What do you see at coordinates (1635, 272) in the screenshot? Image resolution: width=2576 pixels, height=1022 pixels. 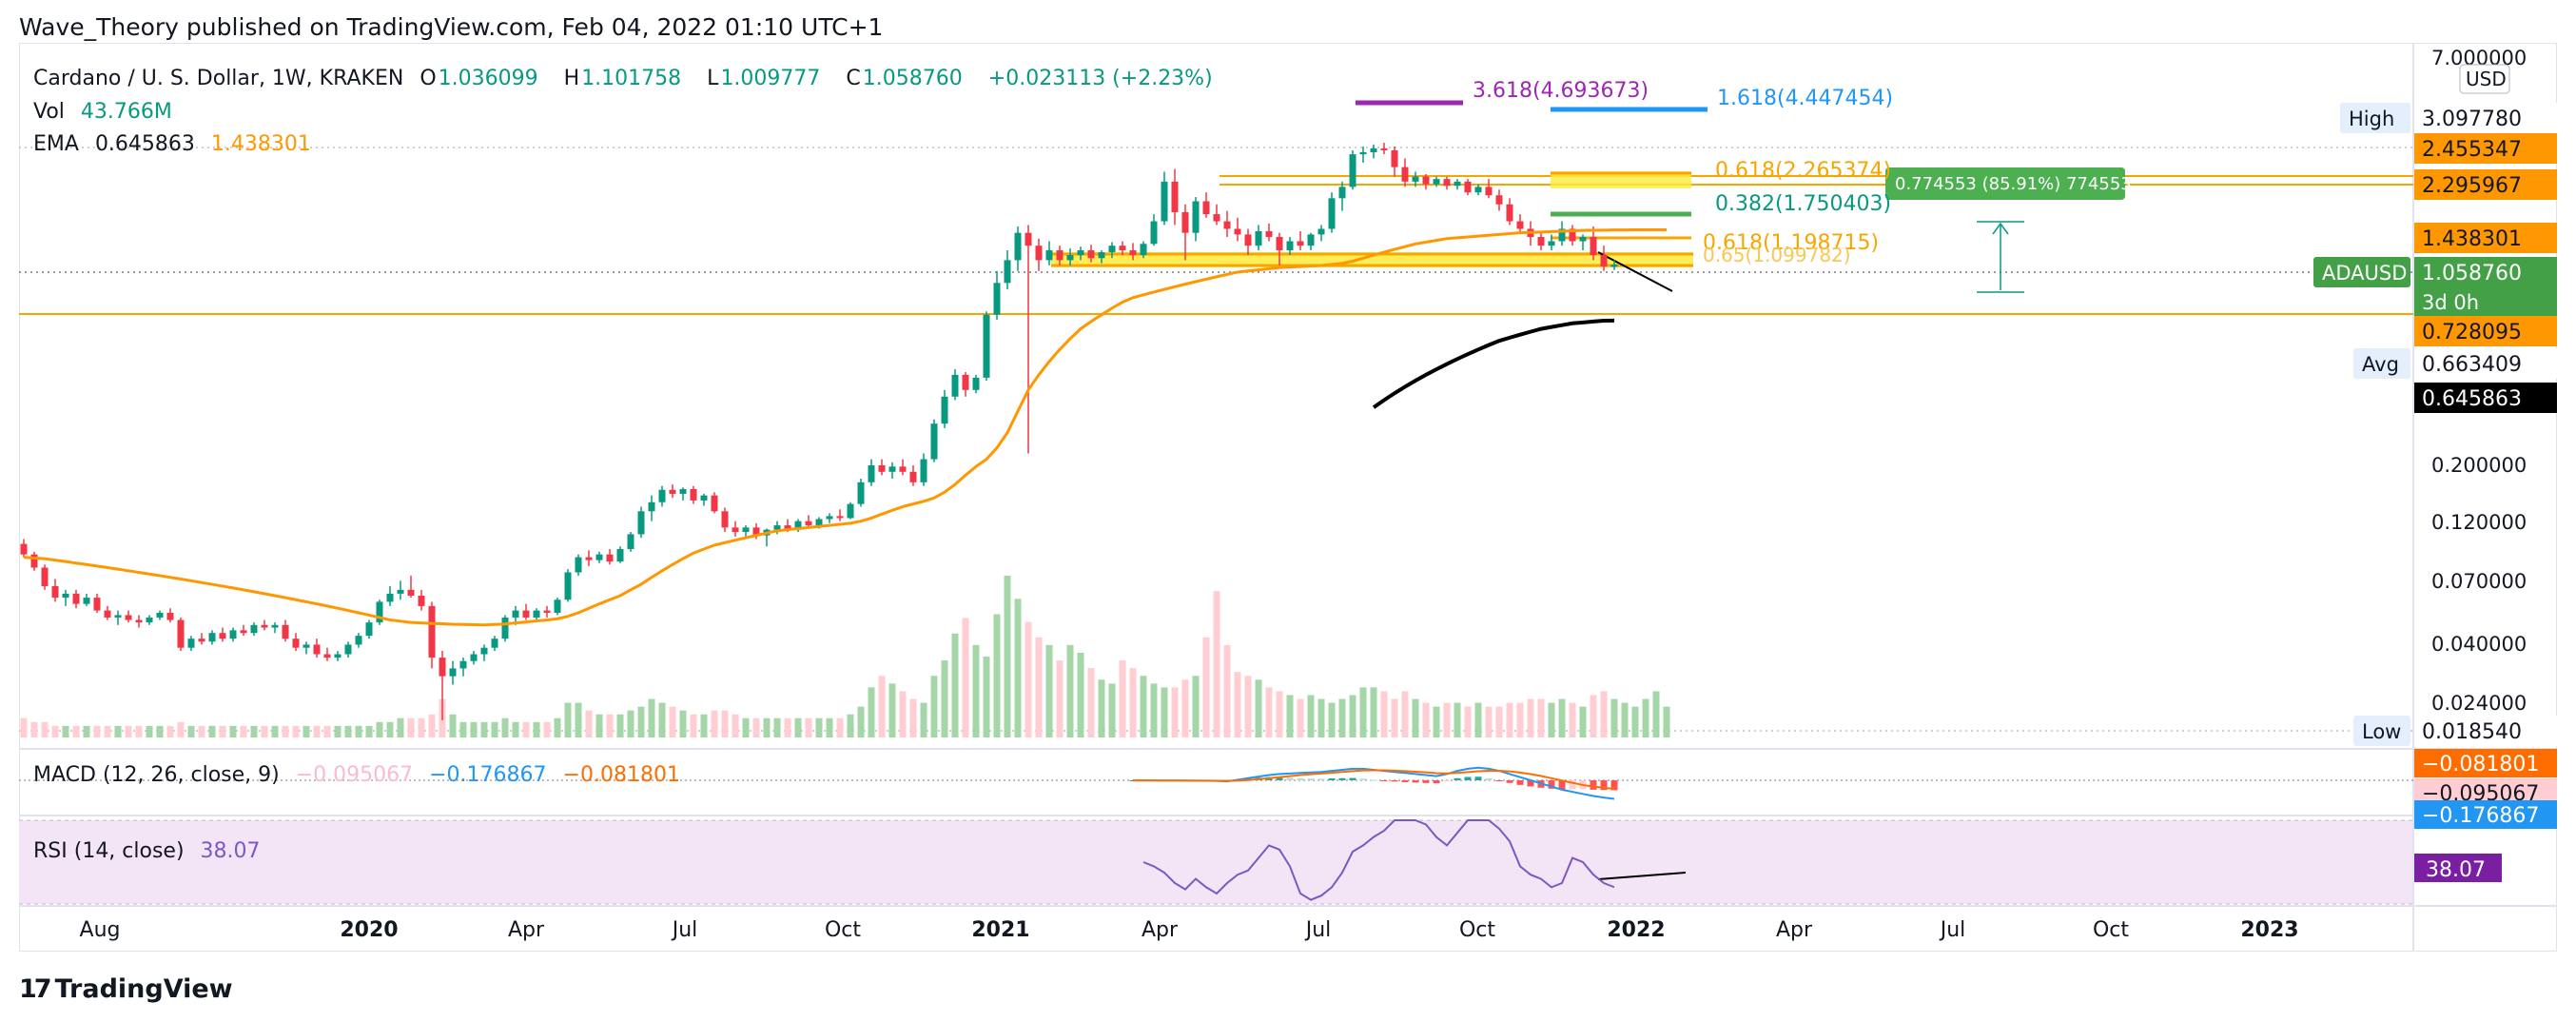 I see `price-trendline` at bounding box center [1635, 272].